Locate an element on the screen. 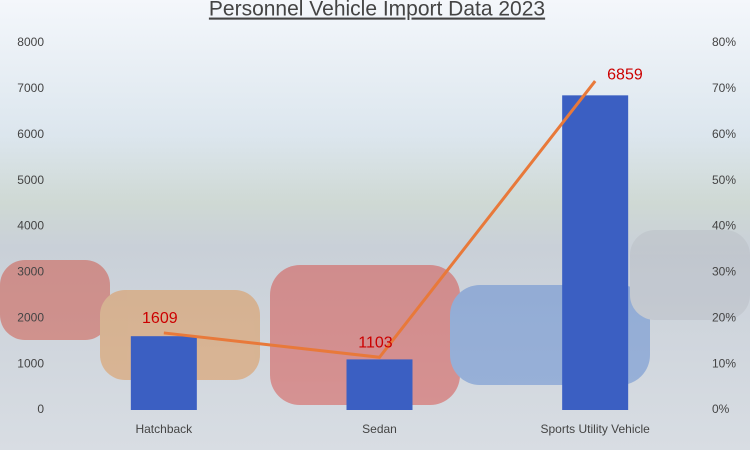 This screenshot has height=450, width=750. y-tick-label: 1000 is located at coordinates (30, 363).